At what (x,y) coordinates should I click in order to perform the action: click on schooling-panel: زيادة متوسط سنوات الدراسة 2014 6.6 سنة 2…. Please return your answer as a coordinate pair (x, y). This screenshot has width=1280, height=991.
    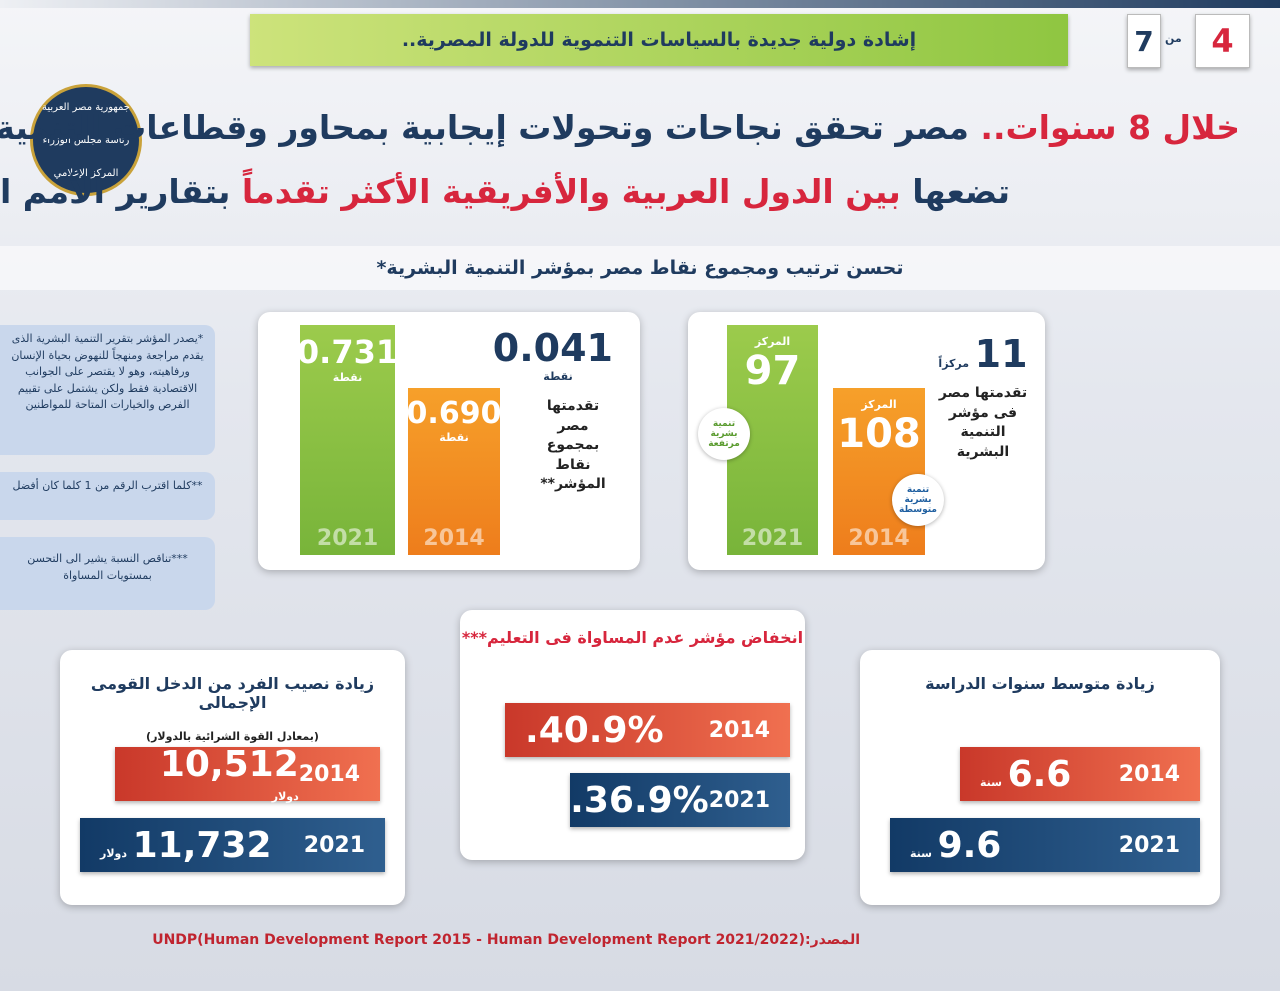
    Looking at the image, I should click on (1040, 777).